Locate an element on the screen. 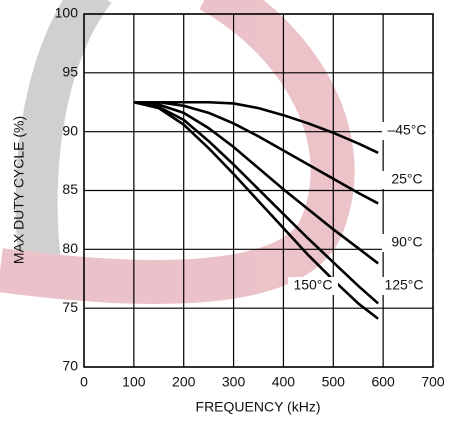 The image size is (463, 423). y-axis-label: MAX DUTY CYCLE (%) is located at coordinates (19, 190).